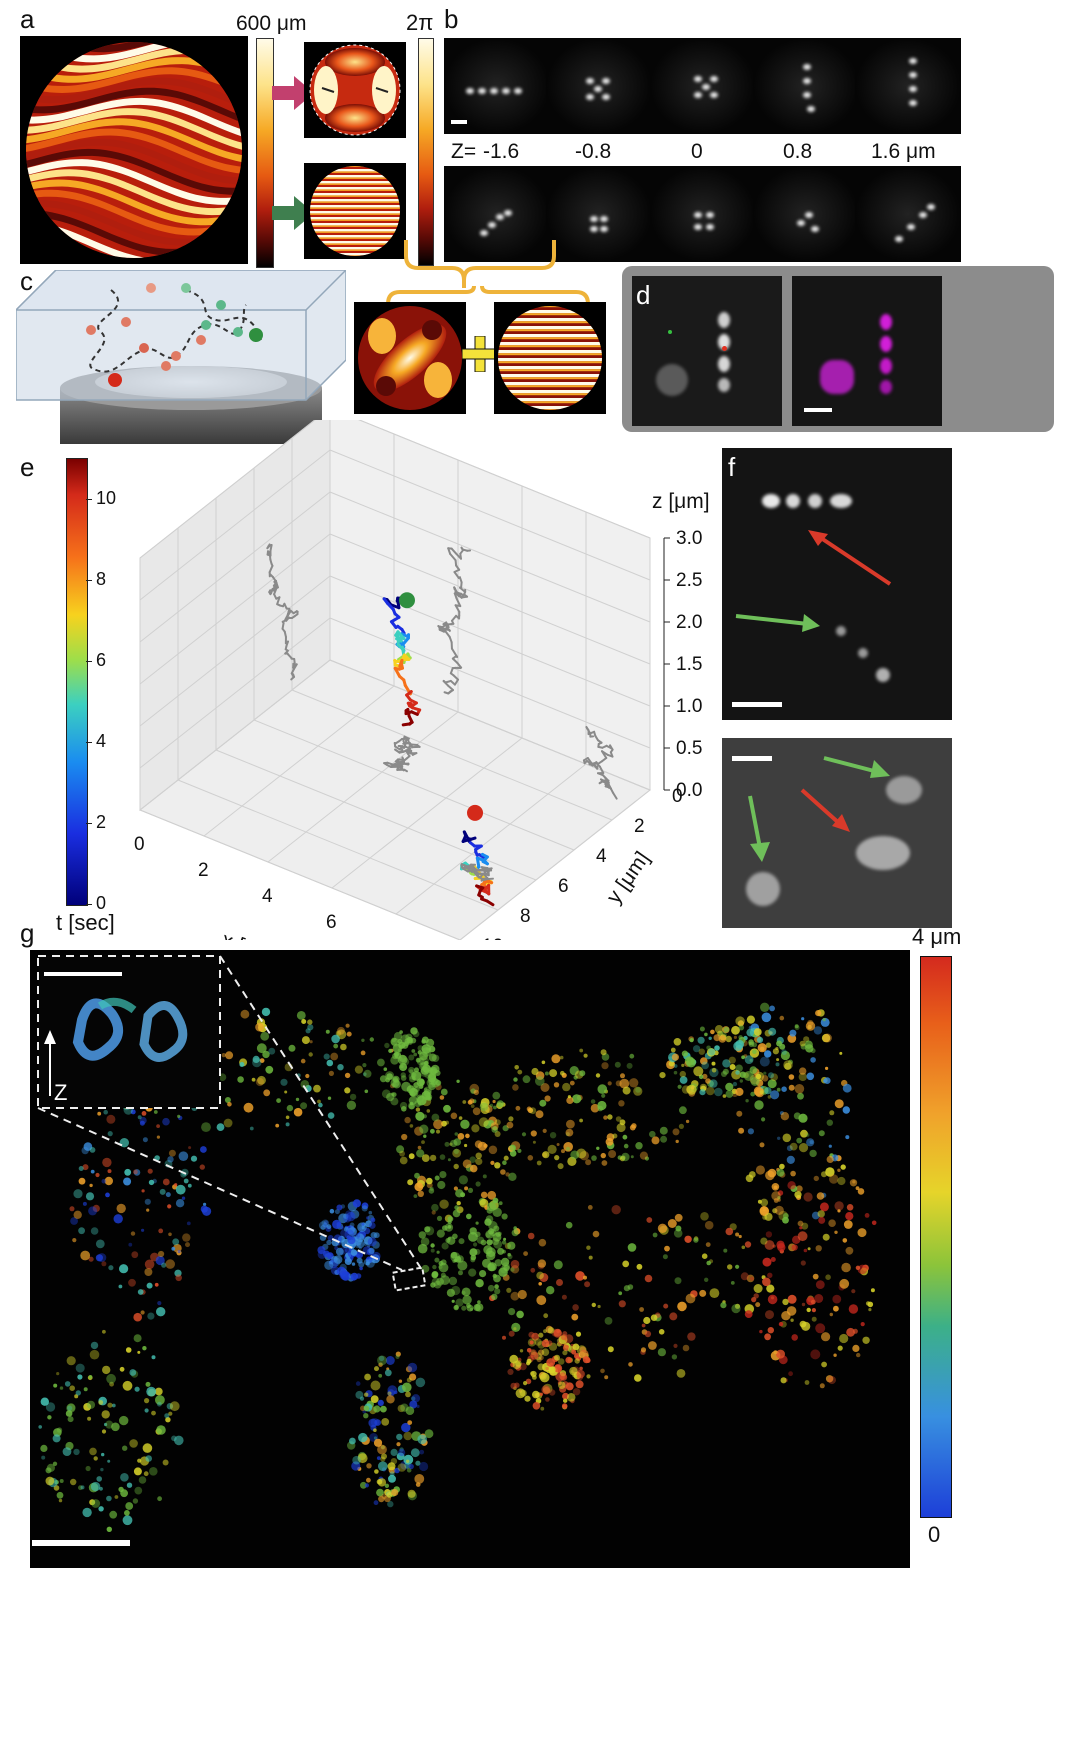 The image size is (1080, 1743). Describe the element at coordinates (908, 86) in the screenshot. I see `psf-tile` at that location.